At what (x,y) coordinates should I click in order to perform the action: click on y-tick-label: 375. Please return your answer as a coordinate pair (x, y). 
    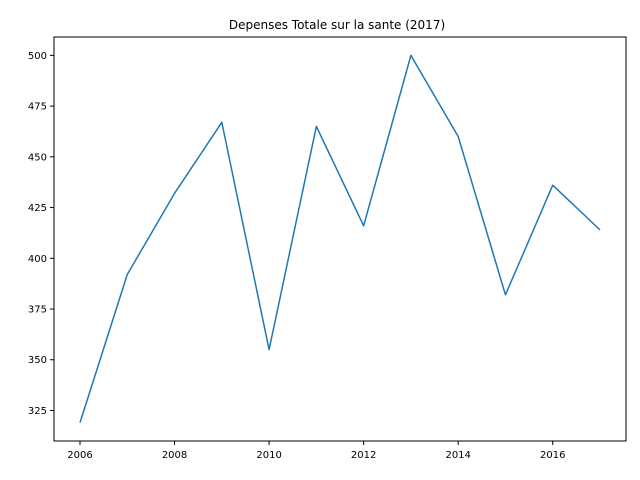
    Looking at the image, I should click on (37, 310).